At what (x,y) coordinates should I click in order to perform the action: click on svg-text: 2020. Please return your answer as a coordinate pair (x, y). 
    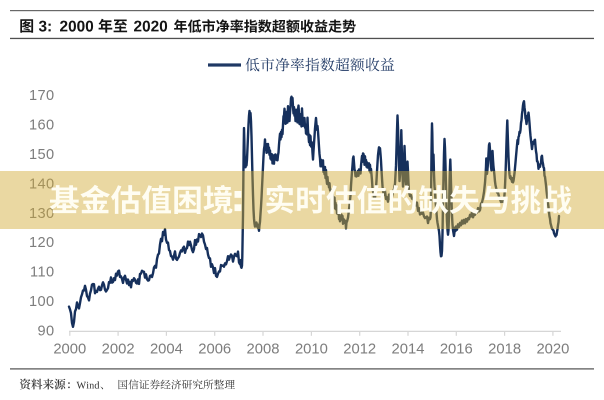
    Looking at the image, I should click on (552, 350).